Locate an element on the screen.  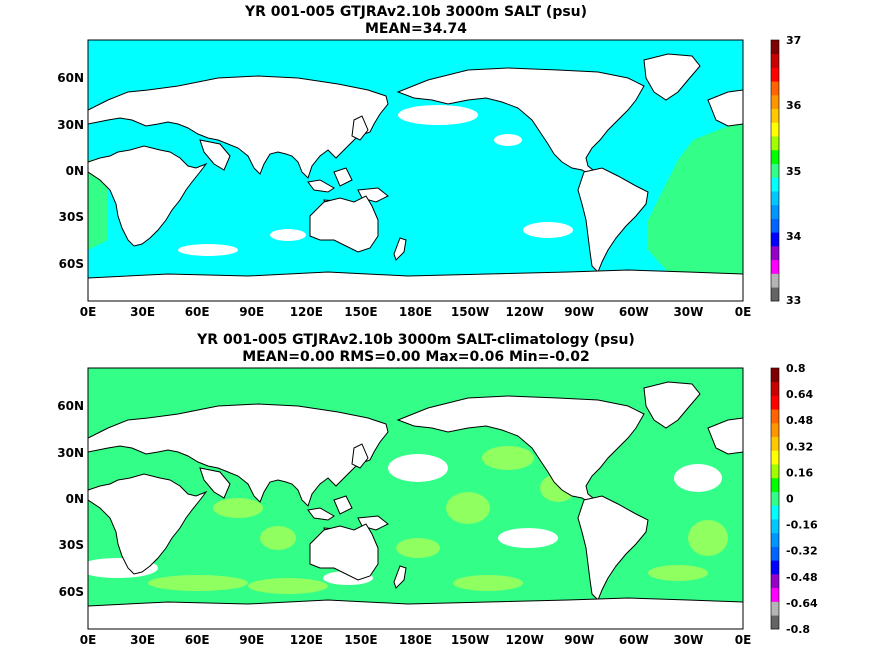
bottom-colorbar-frame is located at coordinates (775, 498).